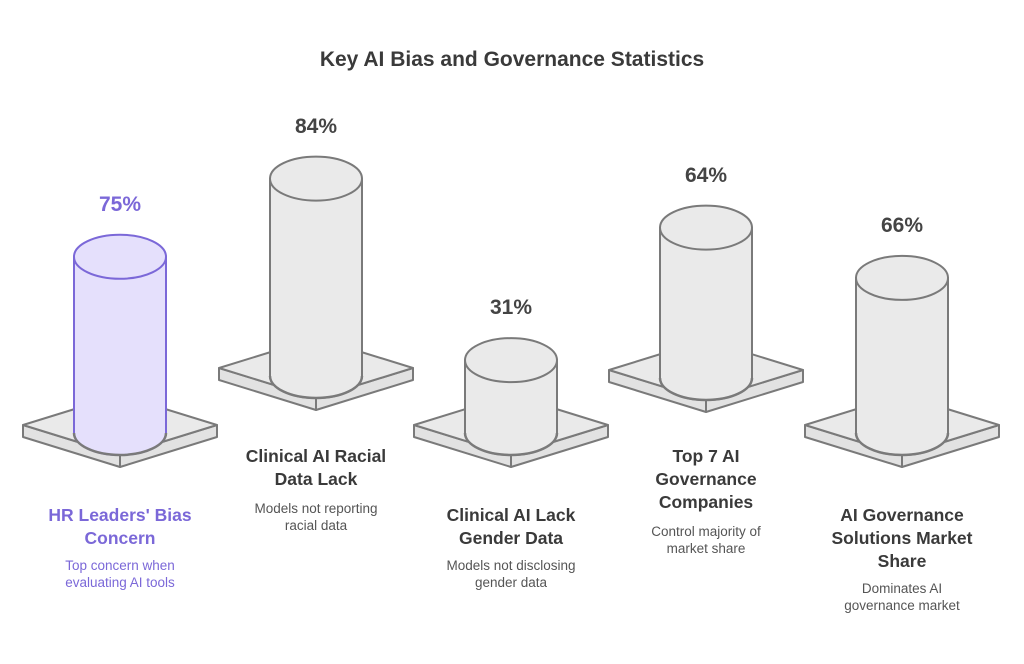 Image resolution: width=1024 pixels, height=664 pixels. What do you see at coordinates (902, 225) in the screenshot?
I see `value-label: 66%` at bounding box center [902, 225].